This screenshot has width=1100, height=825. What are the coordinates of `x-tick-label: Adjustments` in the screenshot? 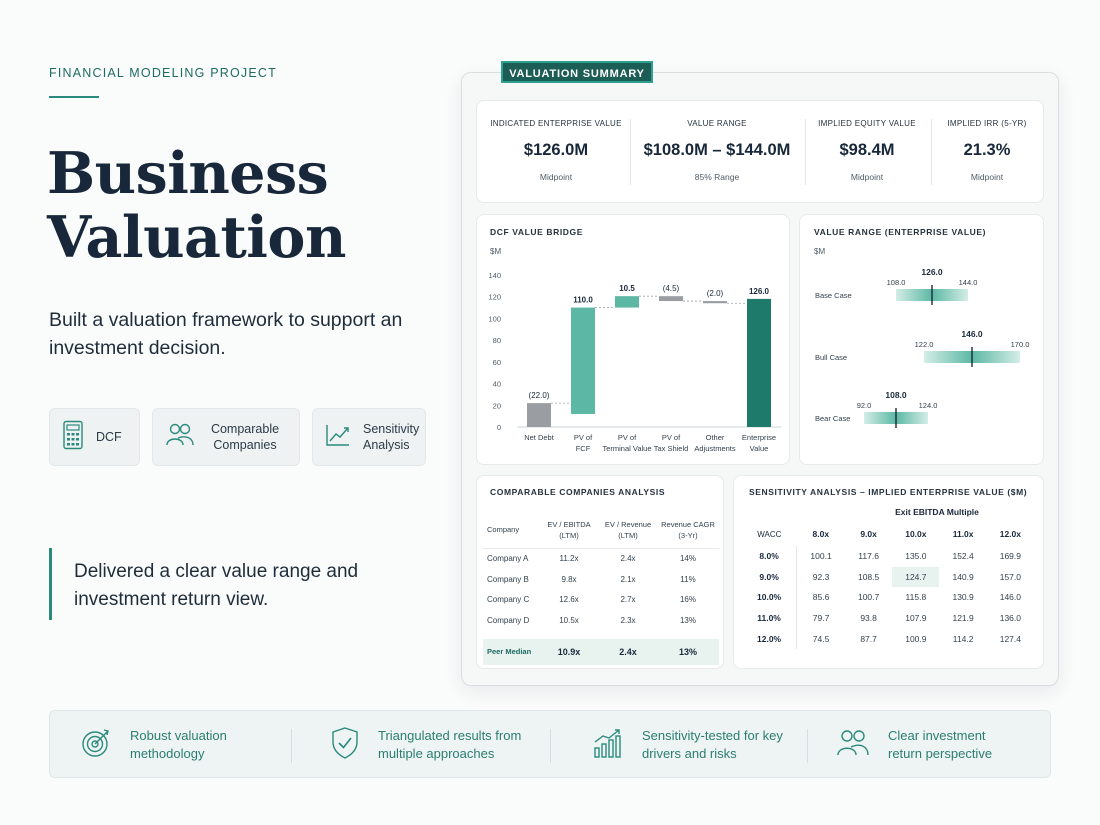 It's located at (715, 448).